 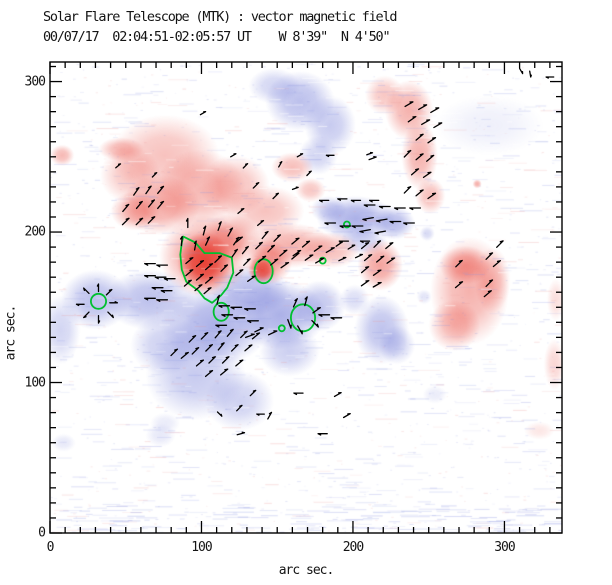 I want to click on contour-layer, so click(x=220, y=276).